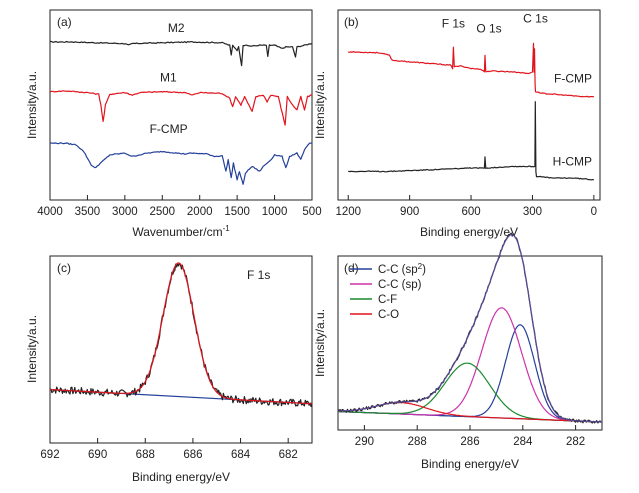  What do you see at coordinates (409, 212) in the screenshot?
I see `panel-b-xtick-label-1: 900` at bounding box center [409, 212].